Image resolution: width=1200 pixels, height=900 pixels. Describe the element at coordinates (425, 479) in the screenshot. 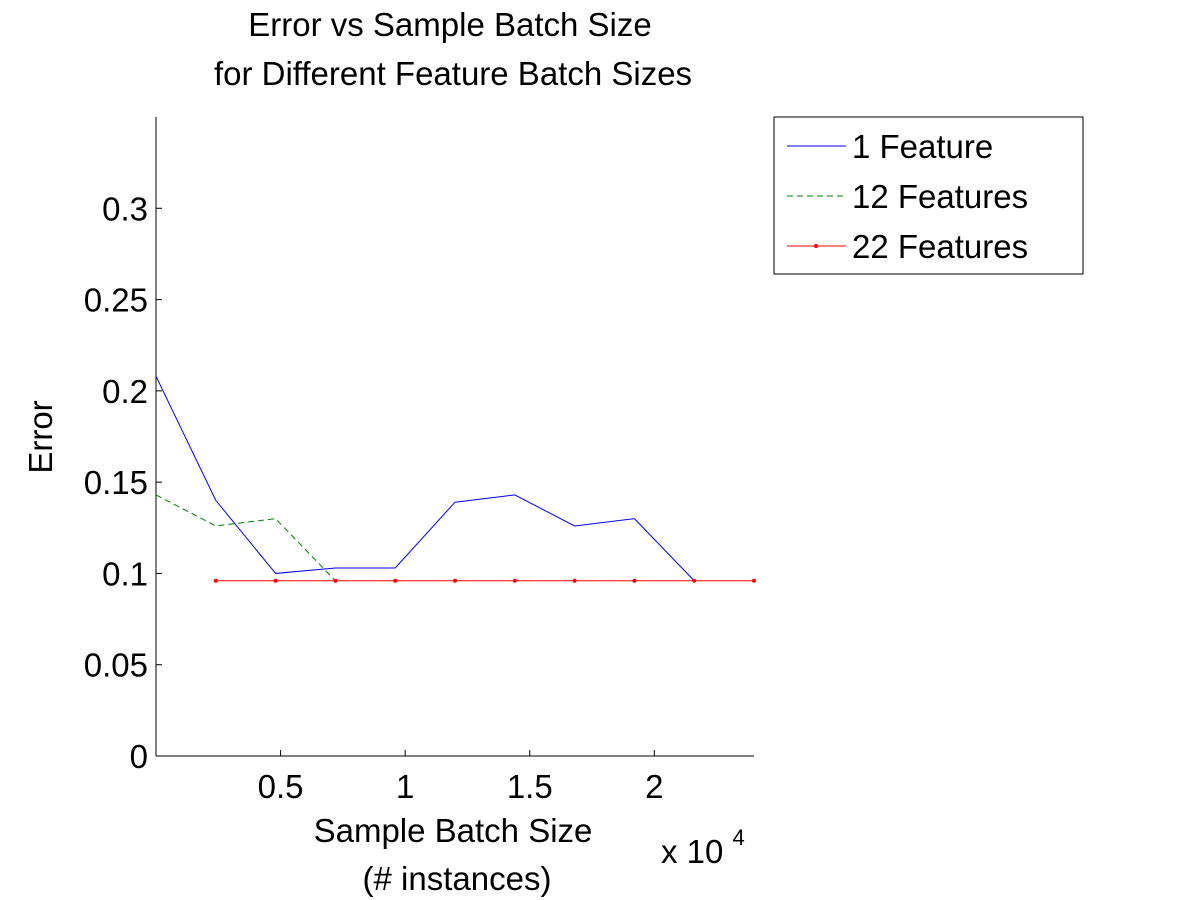

I see `series-line-1-feature` at that location.